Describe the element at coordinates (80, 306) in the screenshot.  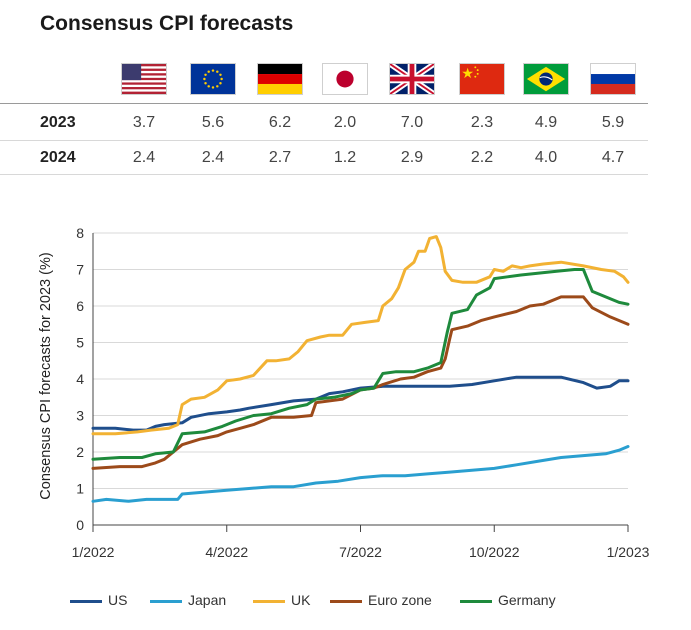
I see `y-tick-label: 6` at that location.